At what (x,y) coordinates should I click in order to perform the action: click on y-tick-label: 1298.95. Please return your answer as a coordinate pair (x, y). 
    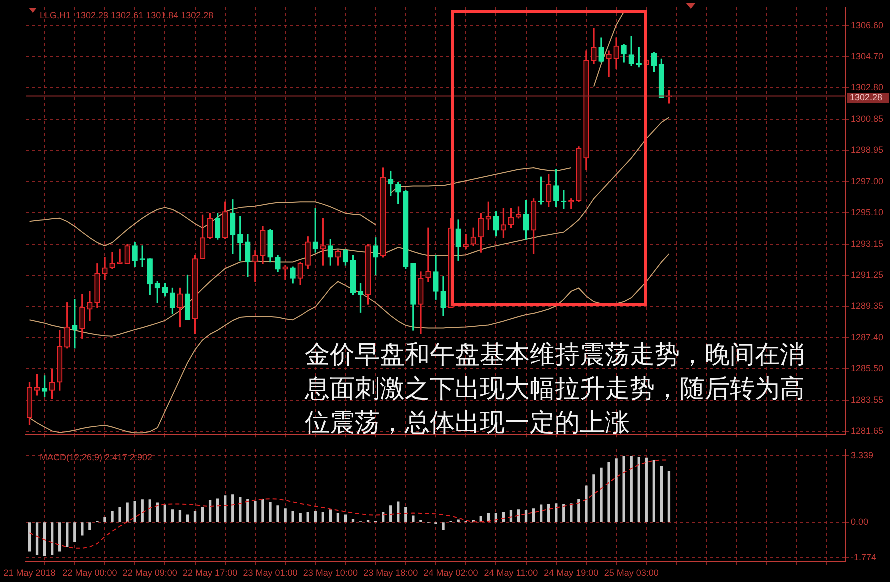
    Looking at the image, I should click on (867, 149).